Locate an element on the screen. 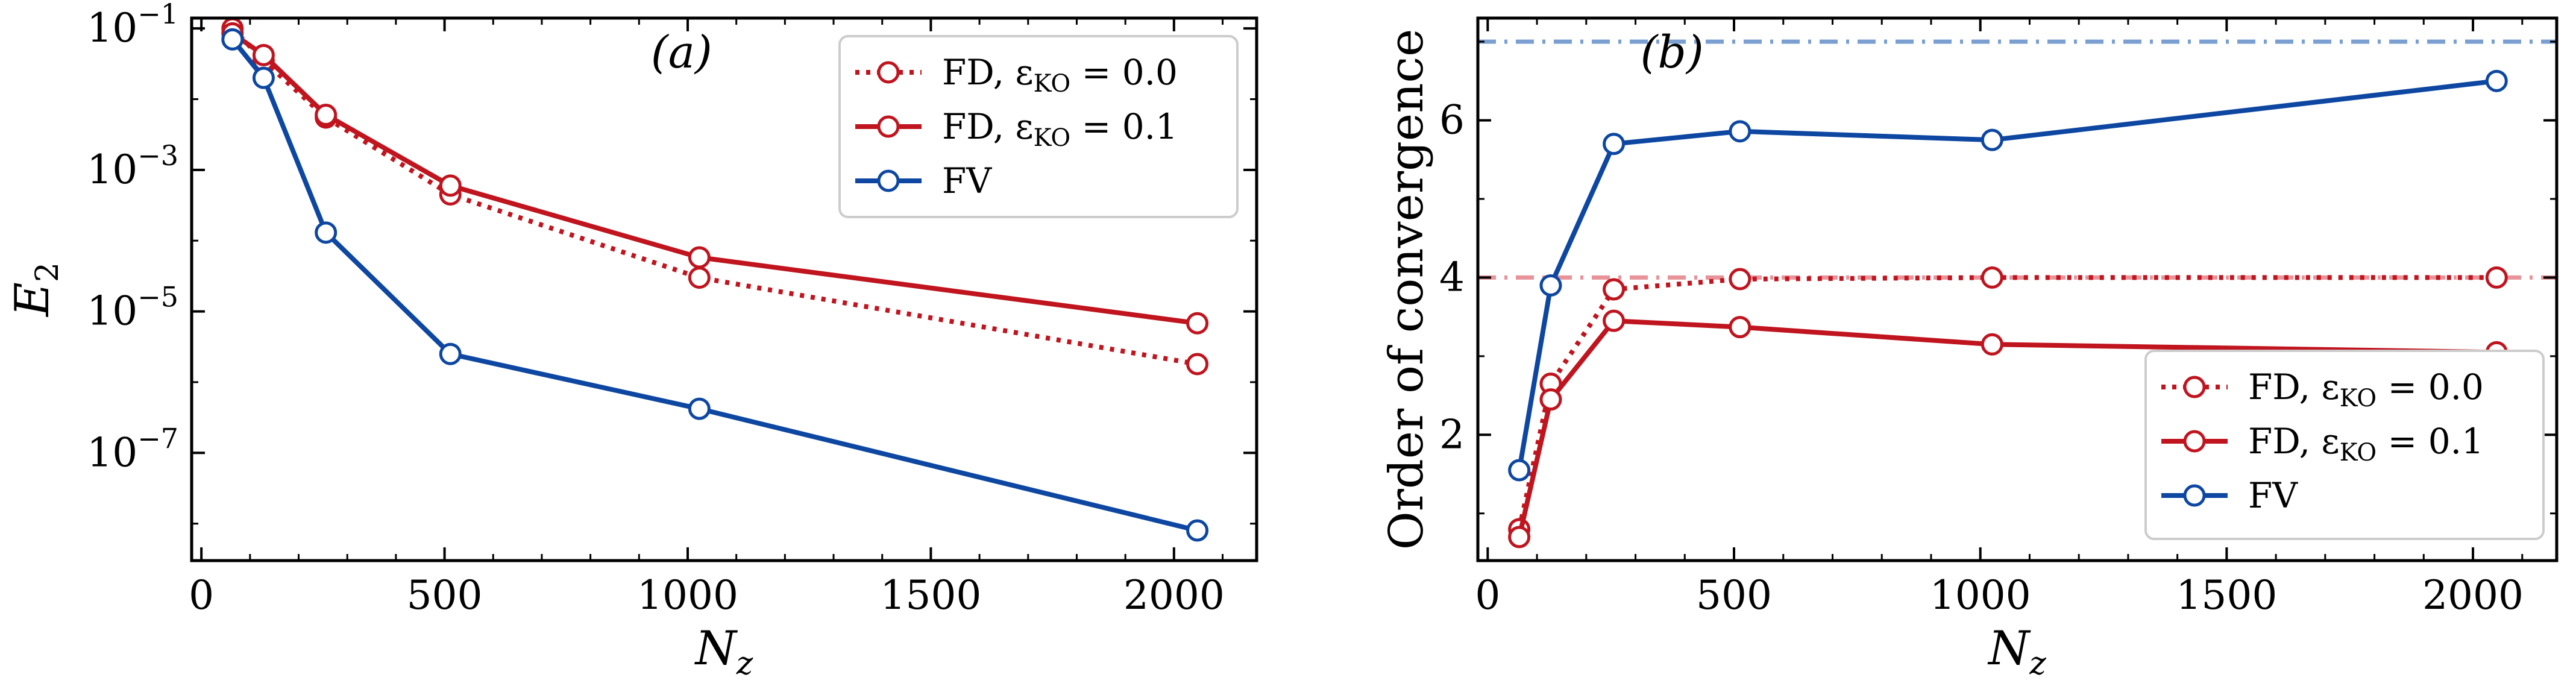  y-tick-base: 2 is located at coordinates (1452, 434).